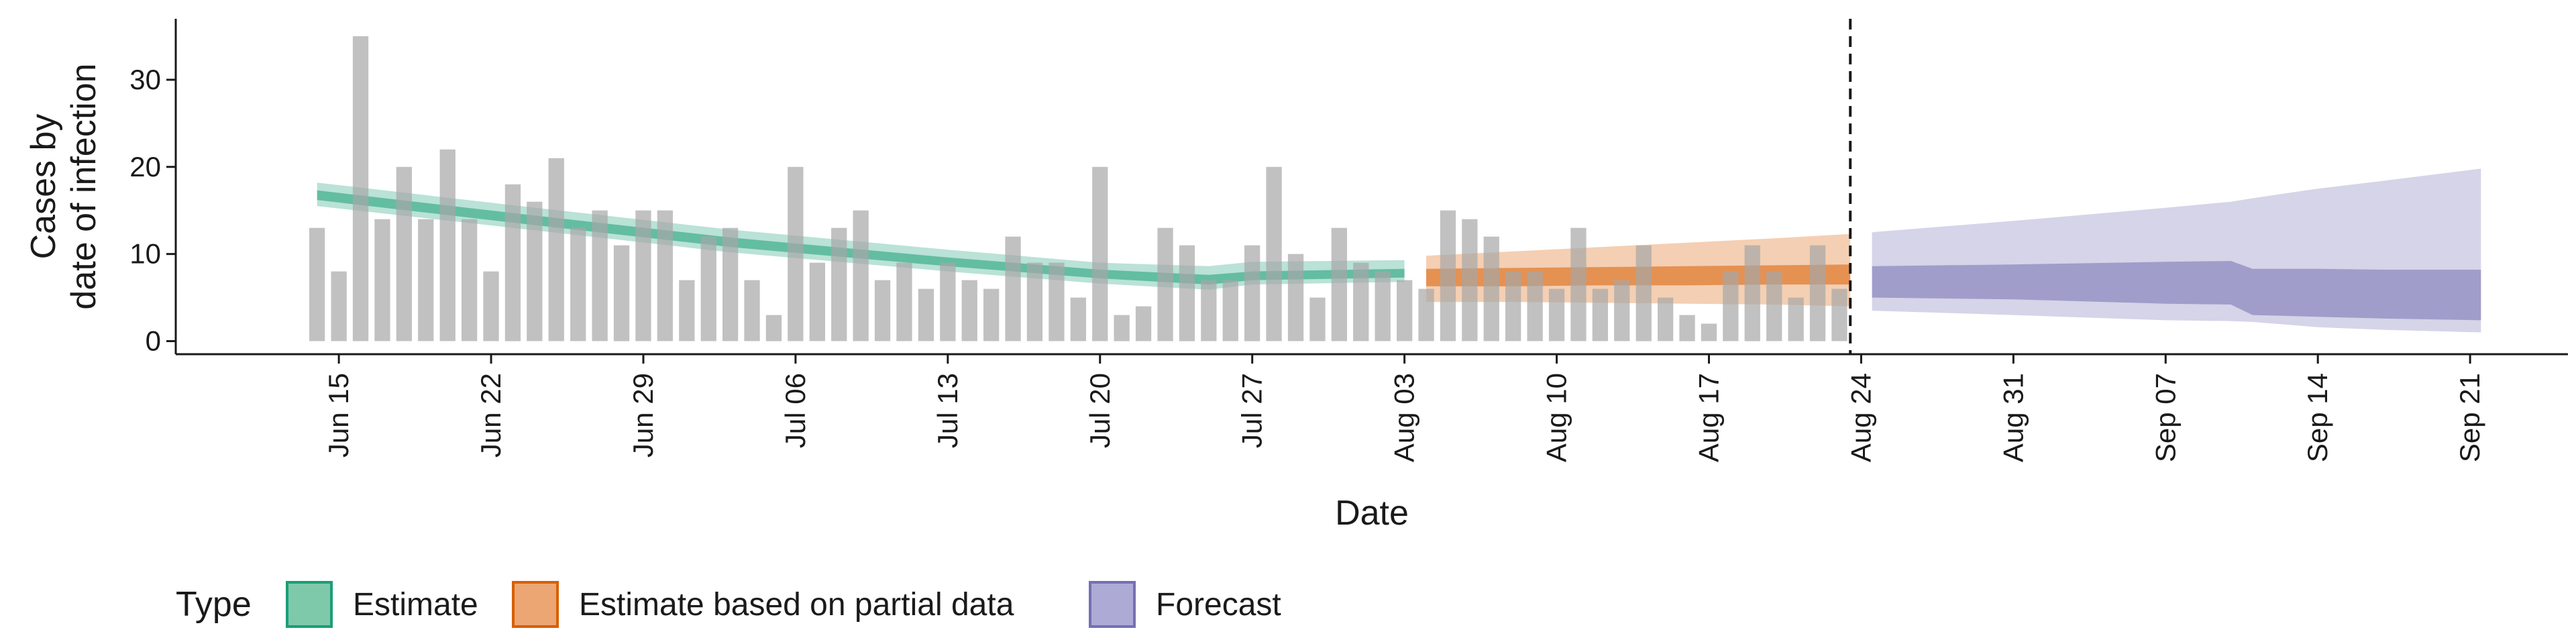  What do you see at coordinates (1218, 605) in the screenshot?
I see `legend-label: Forecast` at bounding box center [1218, 605].